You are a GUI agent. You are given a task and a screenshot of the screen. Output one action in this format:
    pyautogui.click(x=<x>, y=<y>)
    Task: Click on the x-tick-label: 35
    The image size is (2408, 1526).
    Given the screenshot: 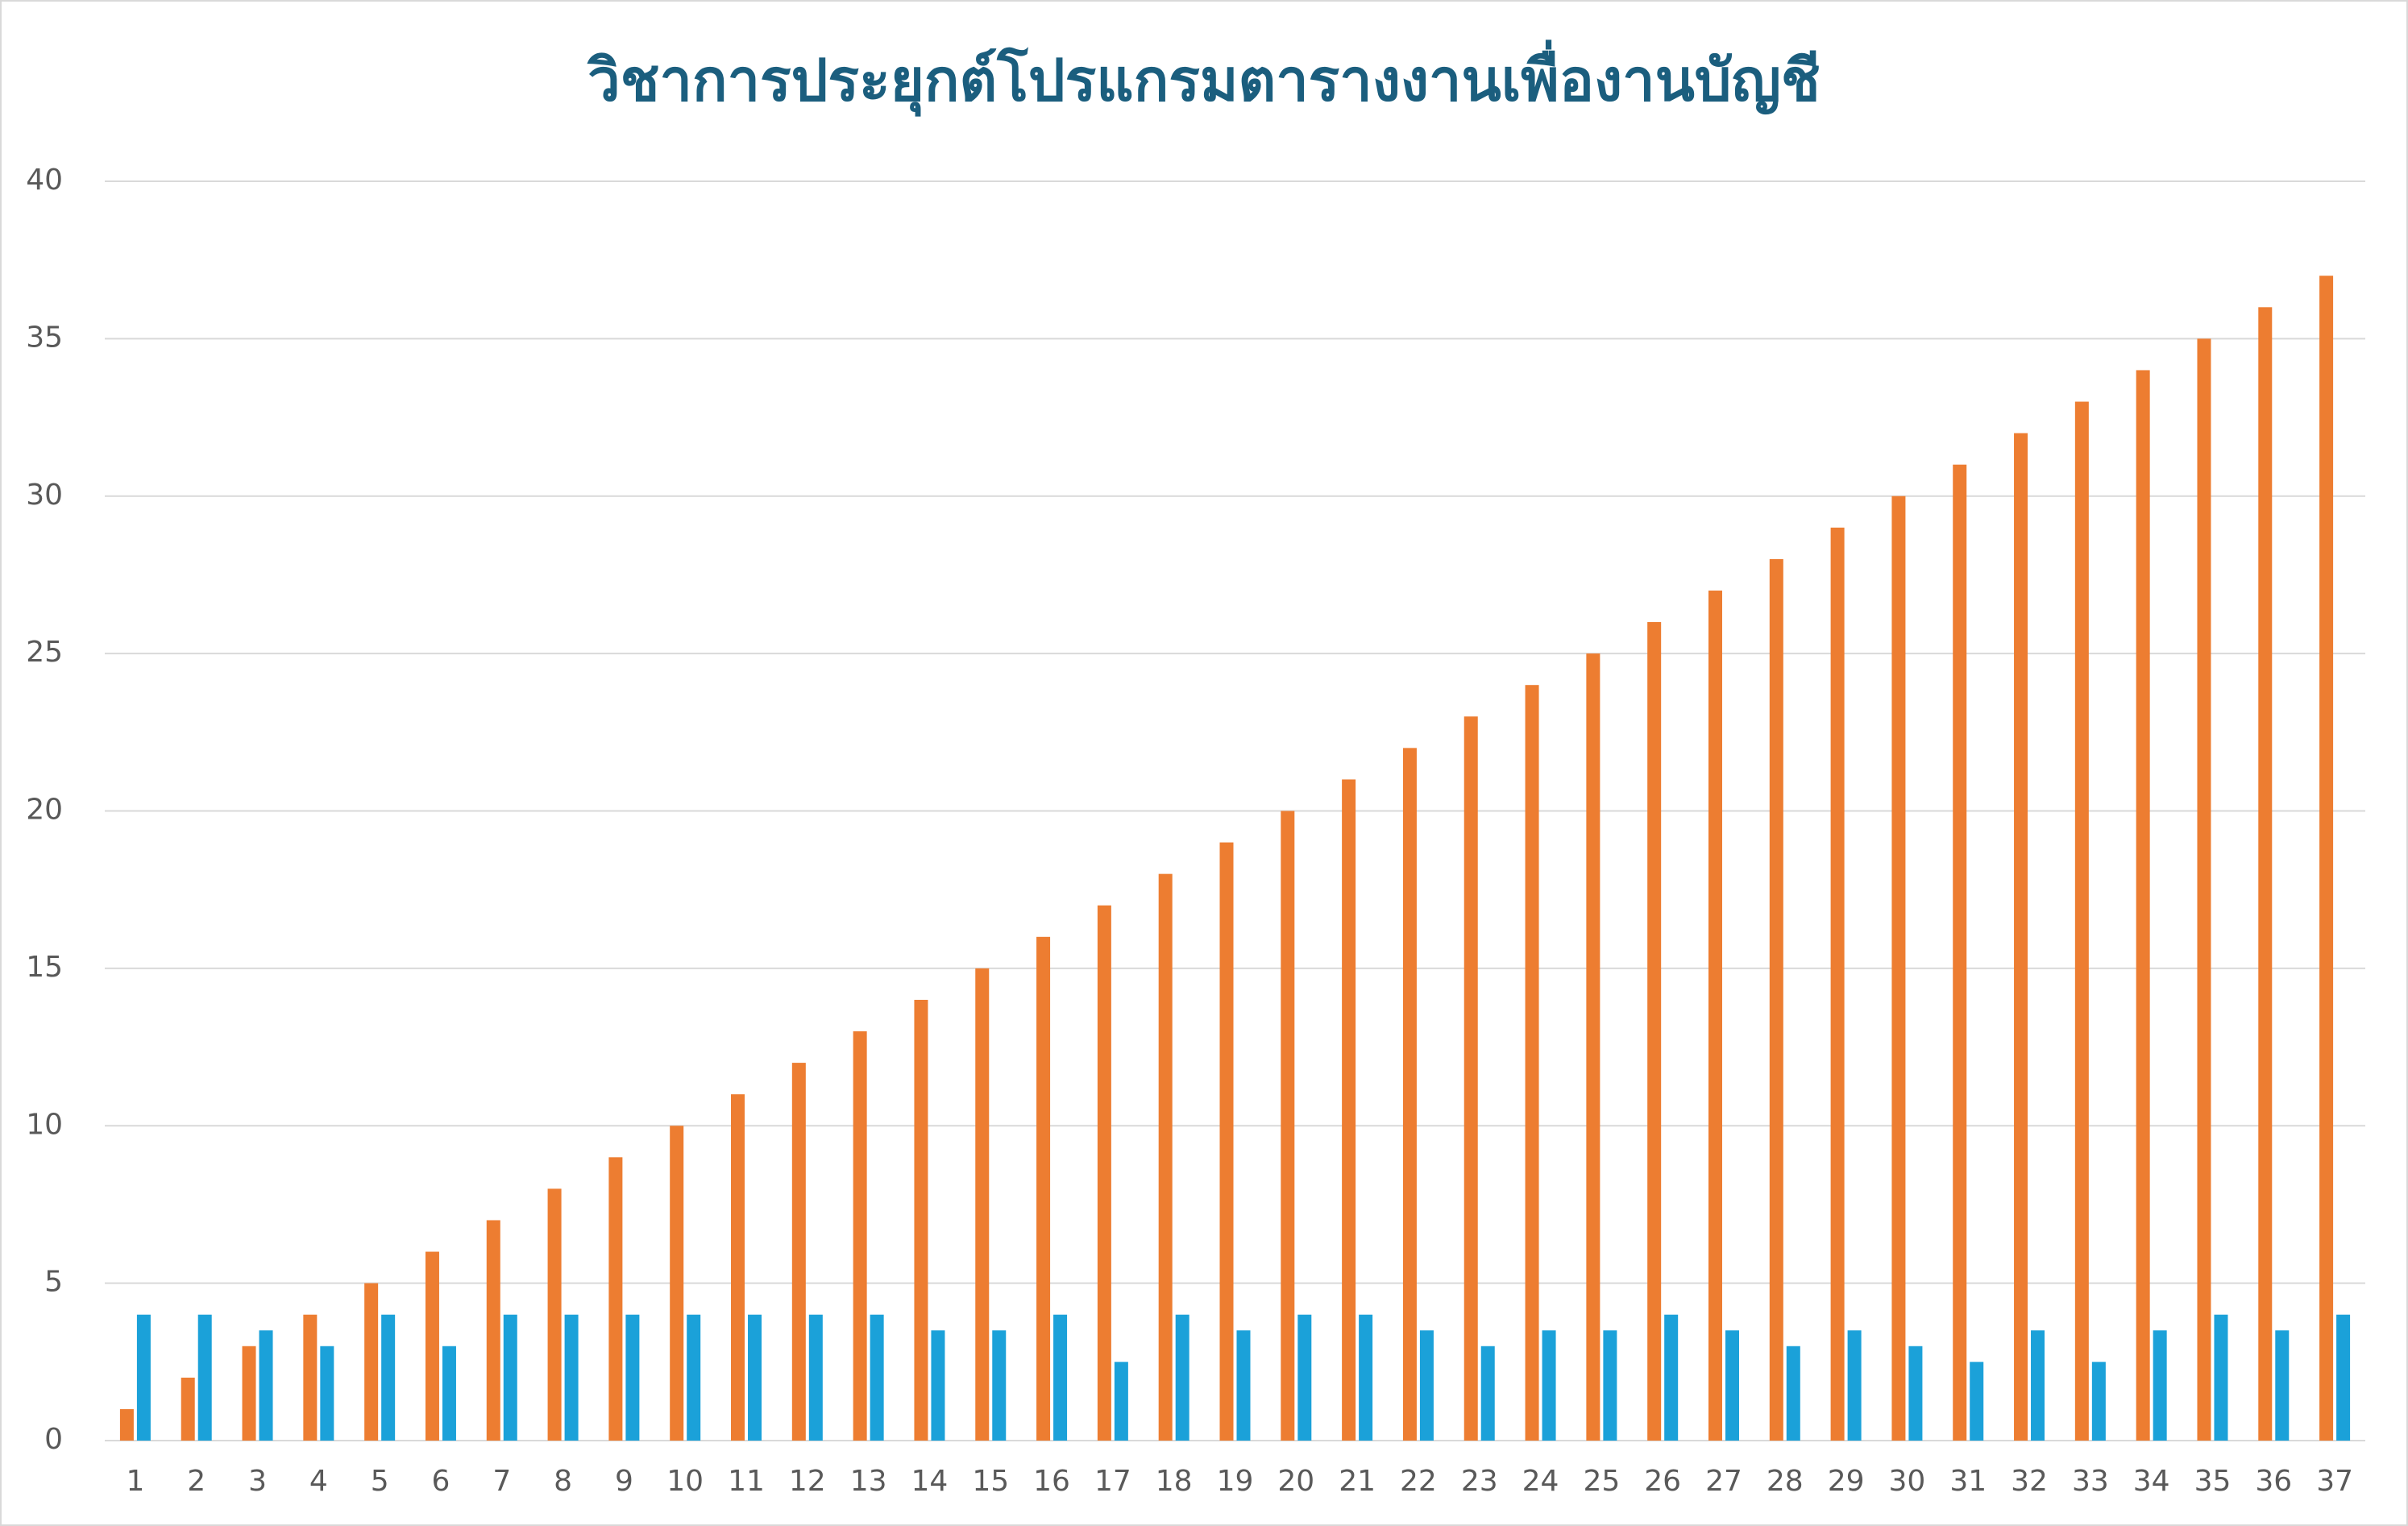 What is the action you would take?
    pyautogui.click(x=2213, y=1481)
    